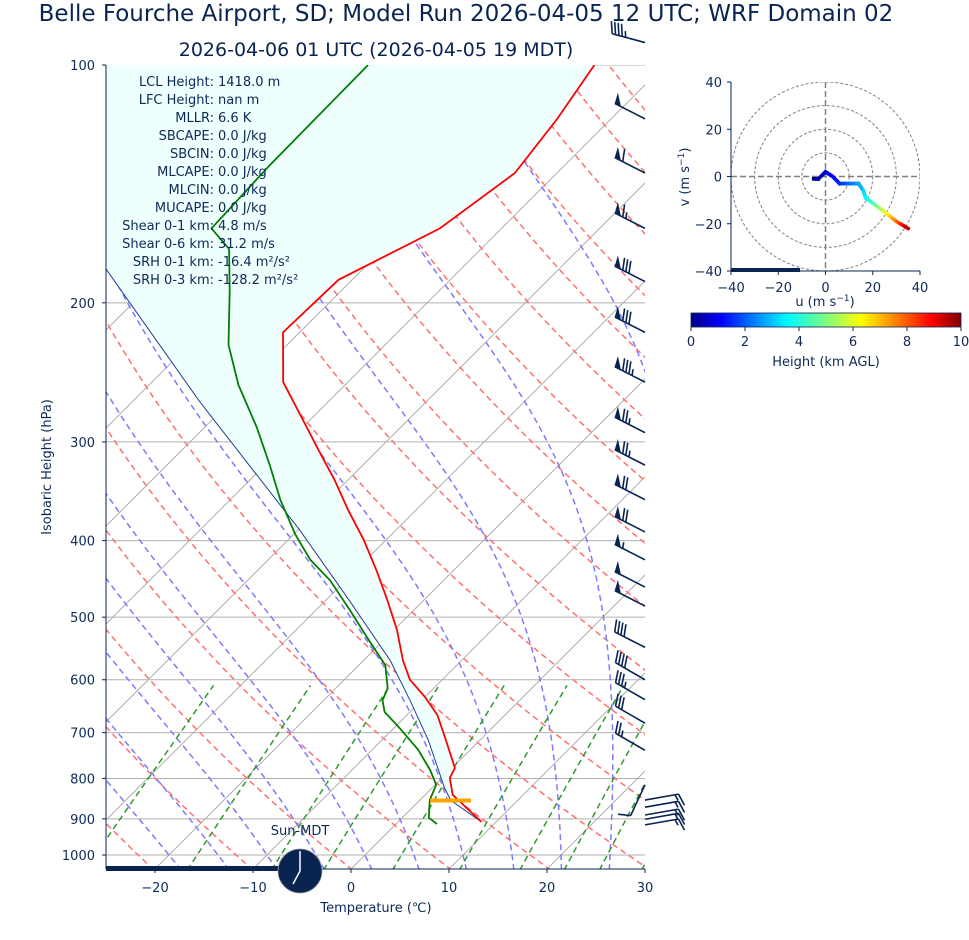 This screenshot has width=969, height=940. What do you see at coordinates (78, 856) in the screenshot?
I see `y-tick-label: 1000` at bounding box center [78, 856].